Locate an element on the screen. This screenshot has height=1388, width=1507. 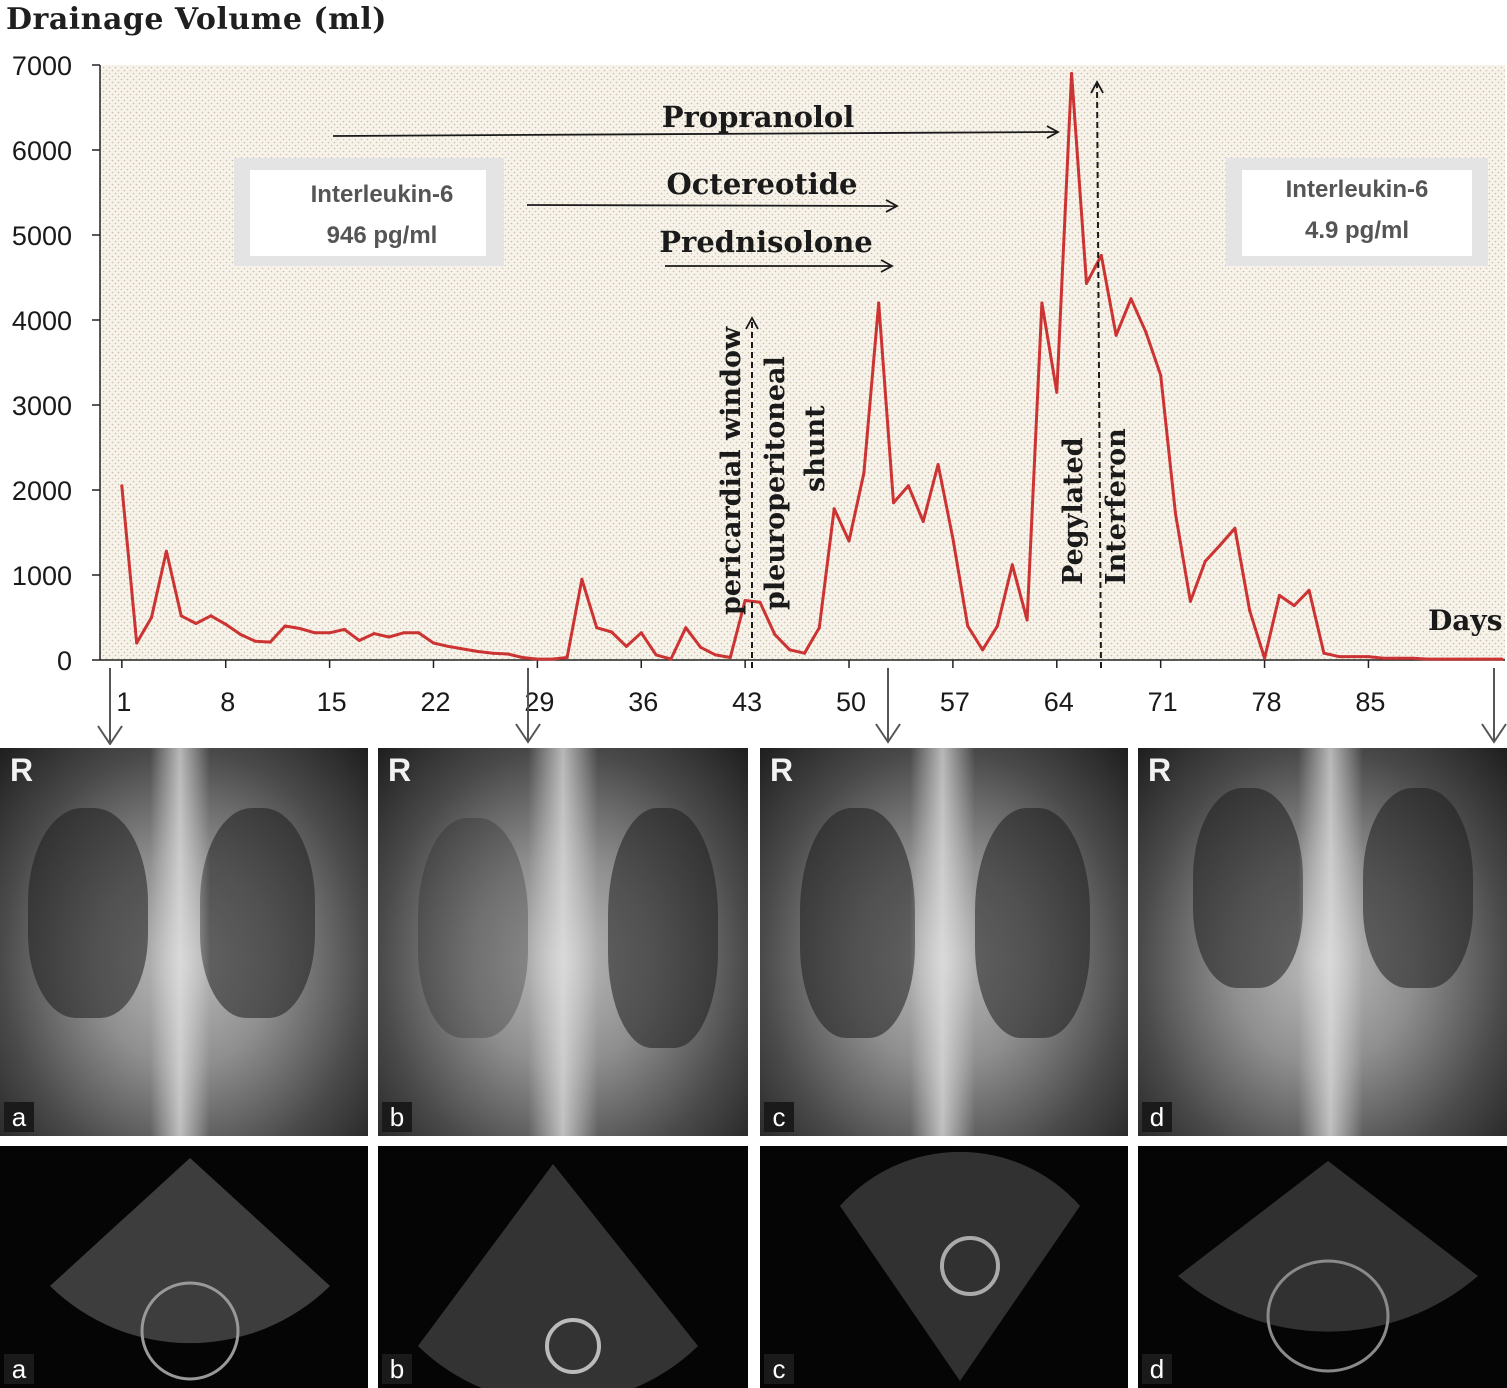
pleuroperitoneal-label: pleuroperitoneal is located at coordinates (775, 483).